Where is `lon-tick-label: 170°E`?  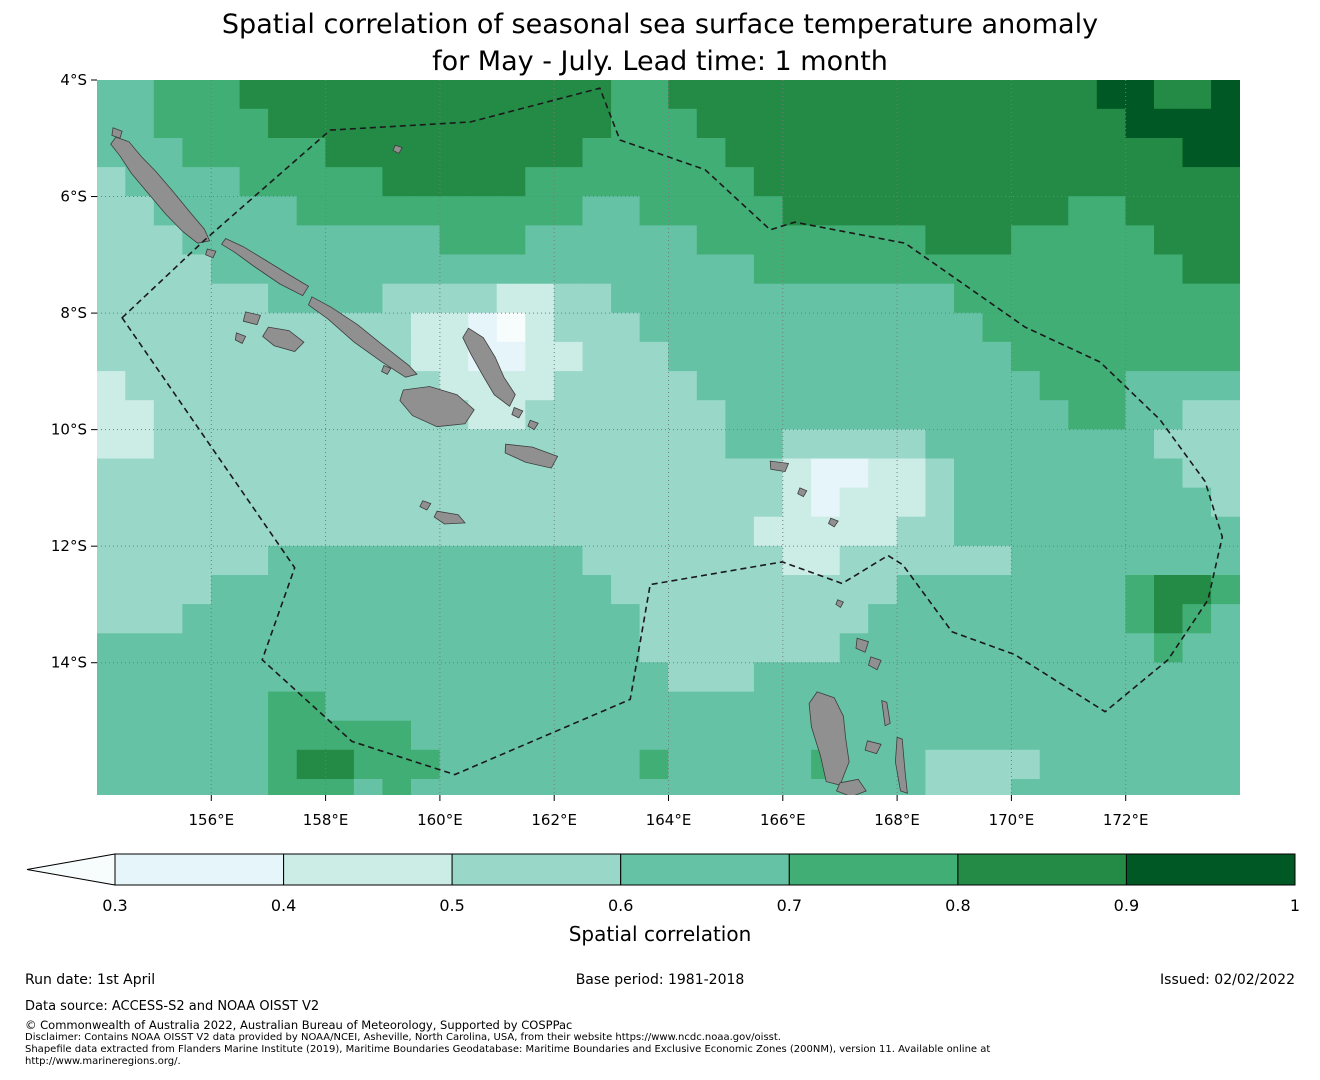
lon-tick-label: 170°E is located at coordinates (1012, 820).